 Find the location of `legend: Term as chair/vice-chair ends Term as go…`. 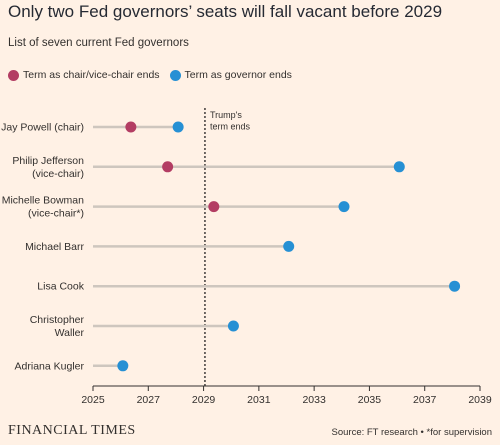

legend: Term as chair/vice-chair ends Term as go… is located at coordinates (155, 75).